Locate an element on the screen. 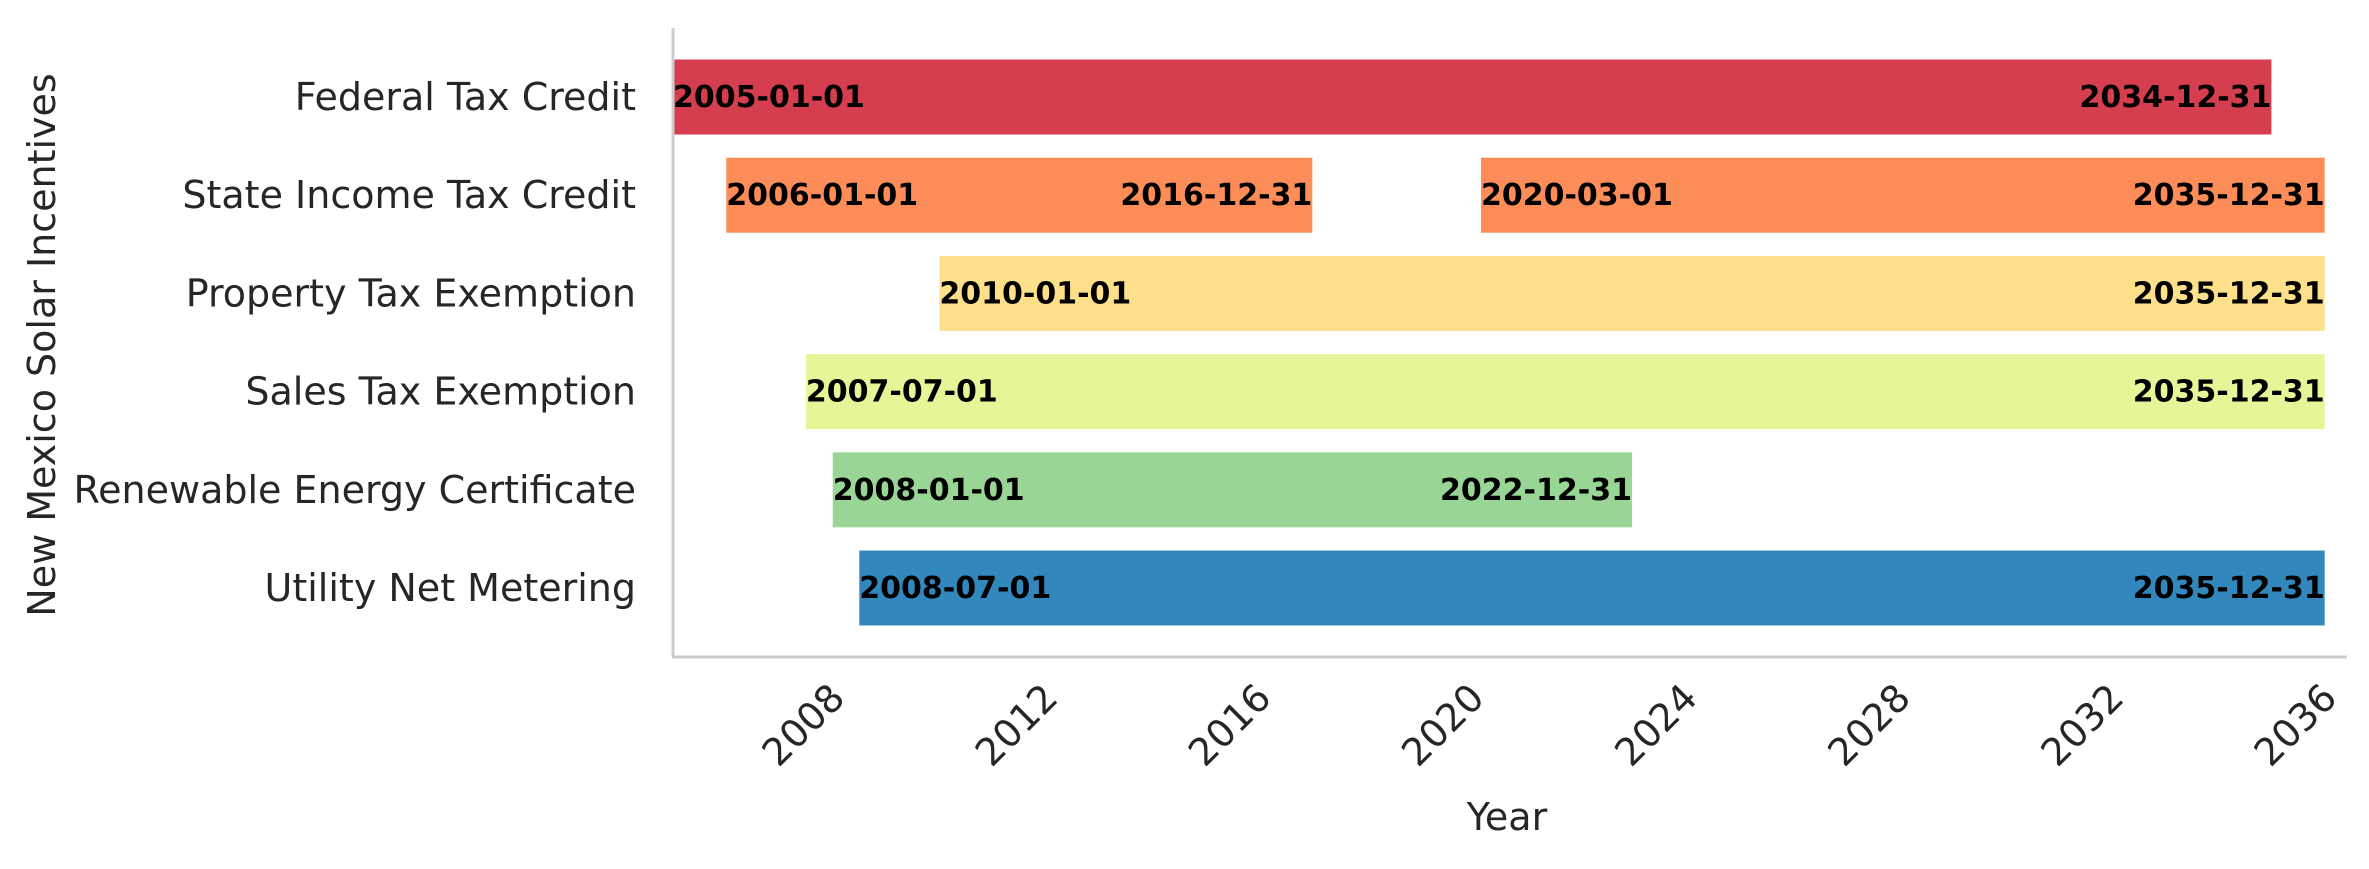 The width and height of the screenshot is (2369, 869). bar-start-label: 2007-07-01 is located at coordinates (902, 392).